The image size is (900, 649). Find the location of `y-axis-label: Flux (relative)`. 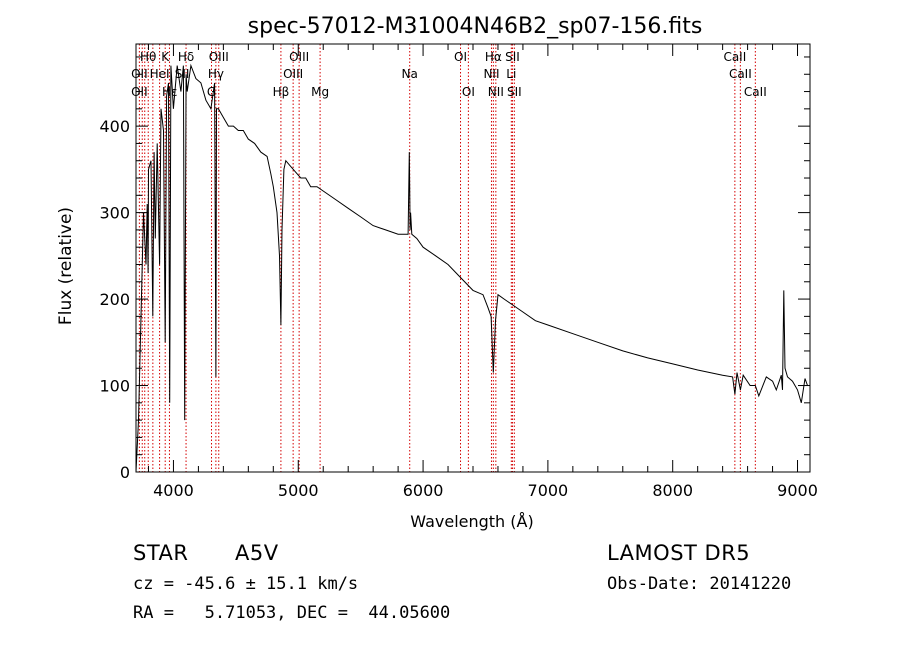

y-axis-label: Flux (relative) is located at coordinates (66, 266).